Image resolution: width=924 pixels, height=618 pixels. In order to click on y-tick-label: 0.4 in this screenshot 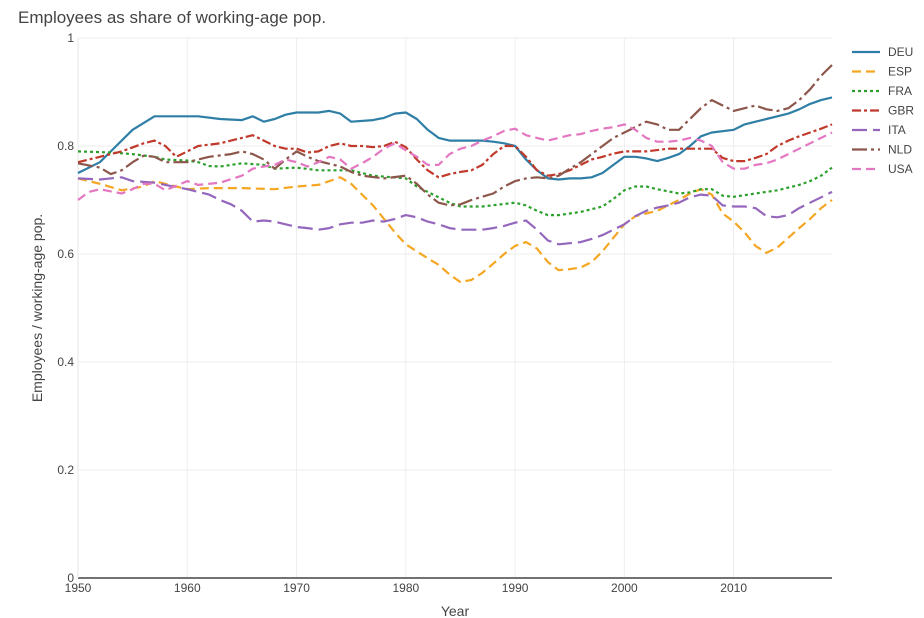, I will do `click(65, 362)`.